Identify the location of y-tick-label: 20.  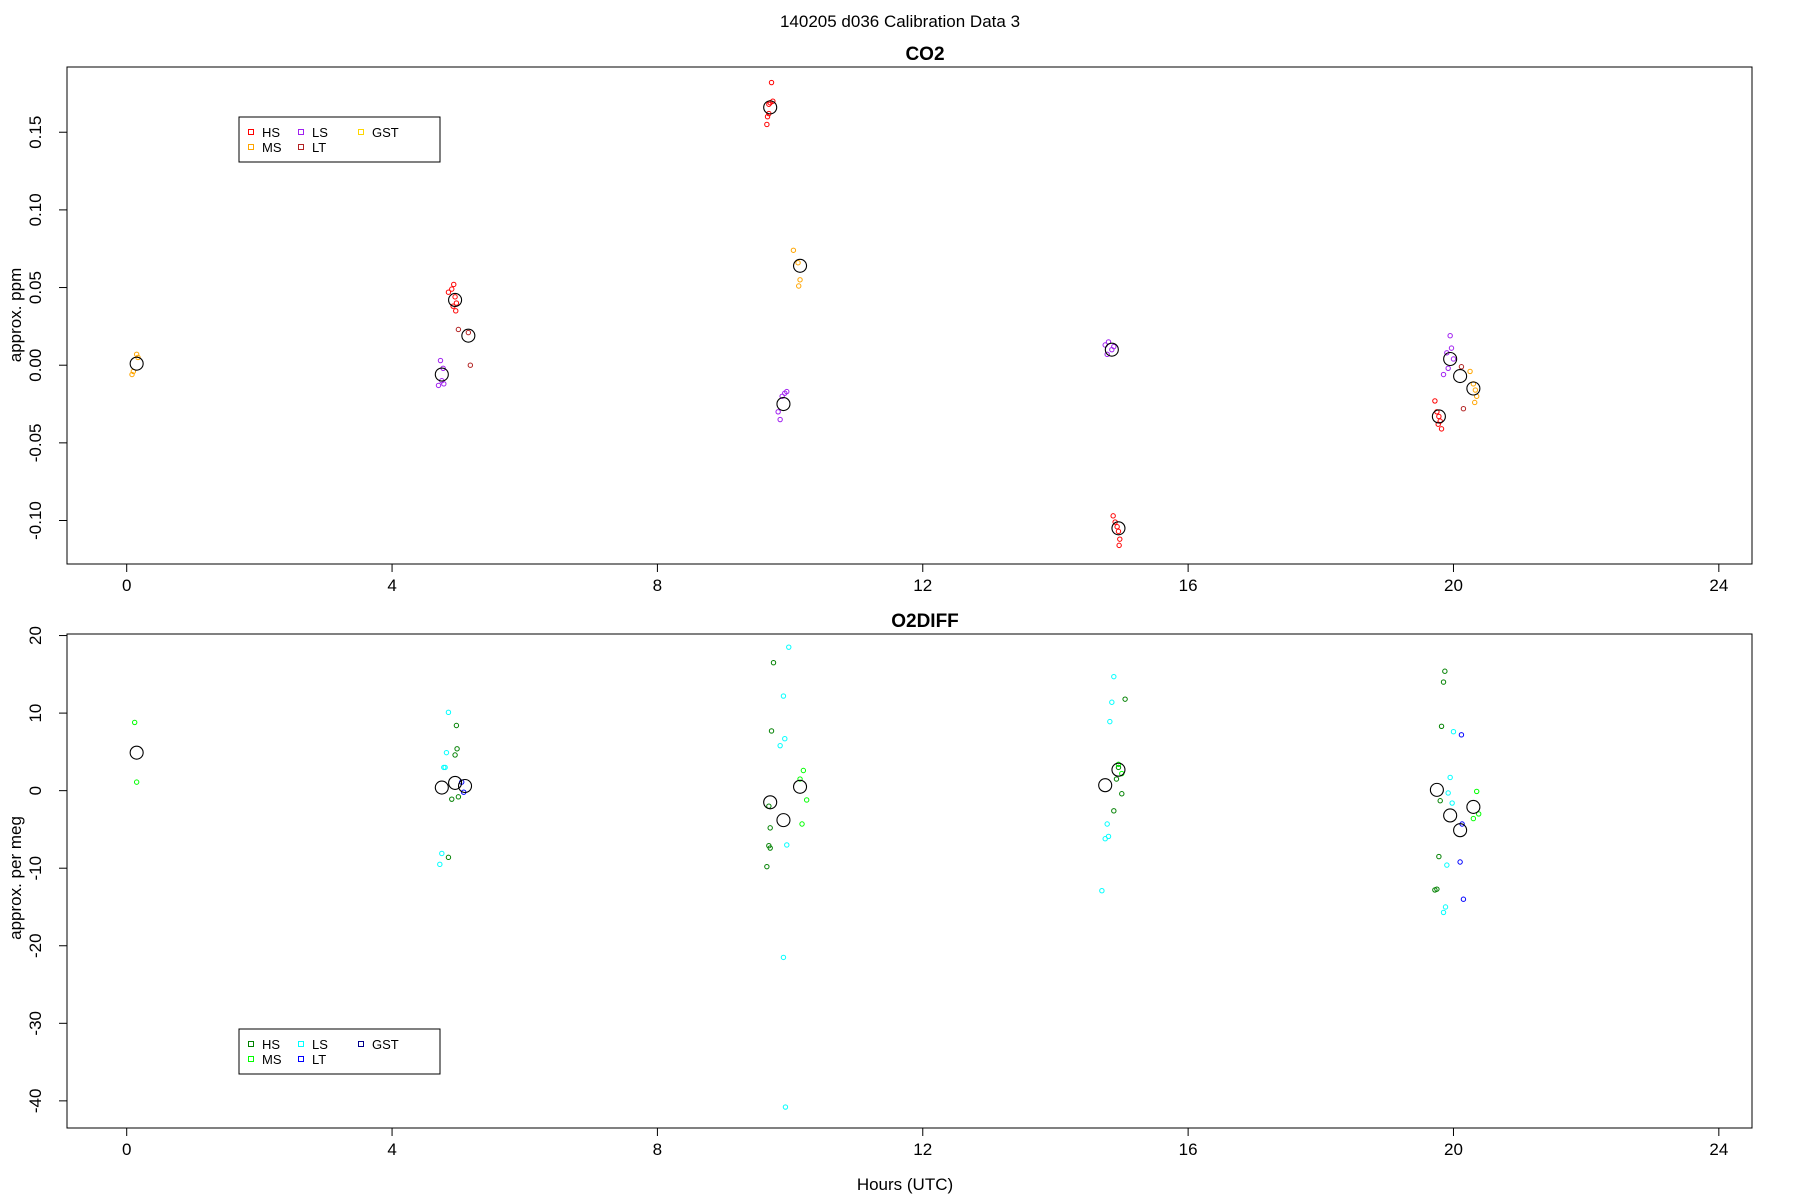
(35, 635).